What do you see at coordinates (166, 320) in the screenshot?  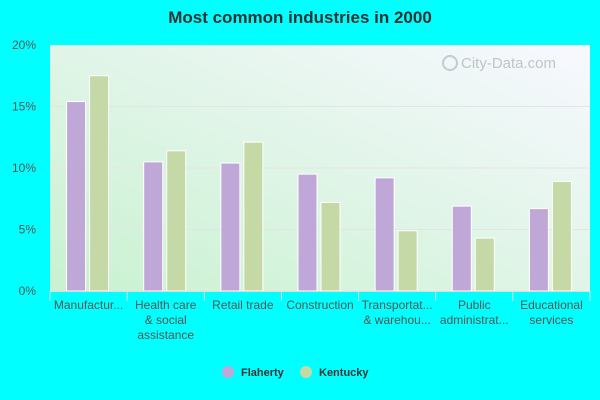 I see `x-tick-label: & social` at bounding box center [166, 320].